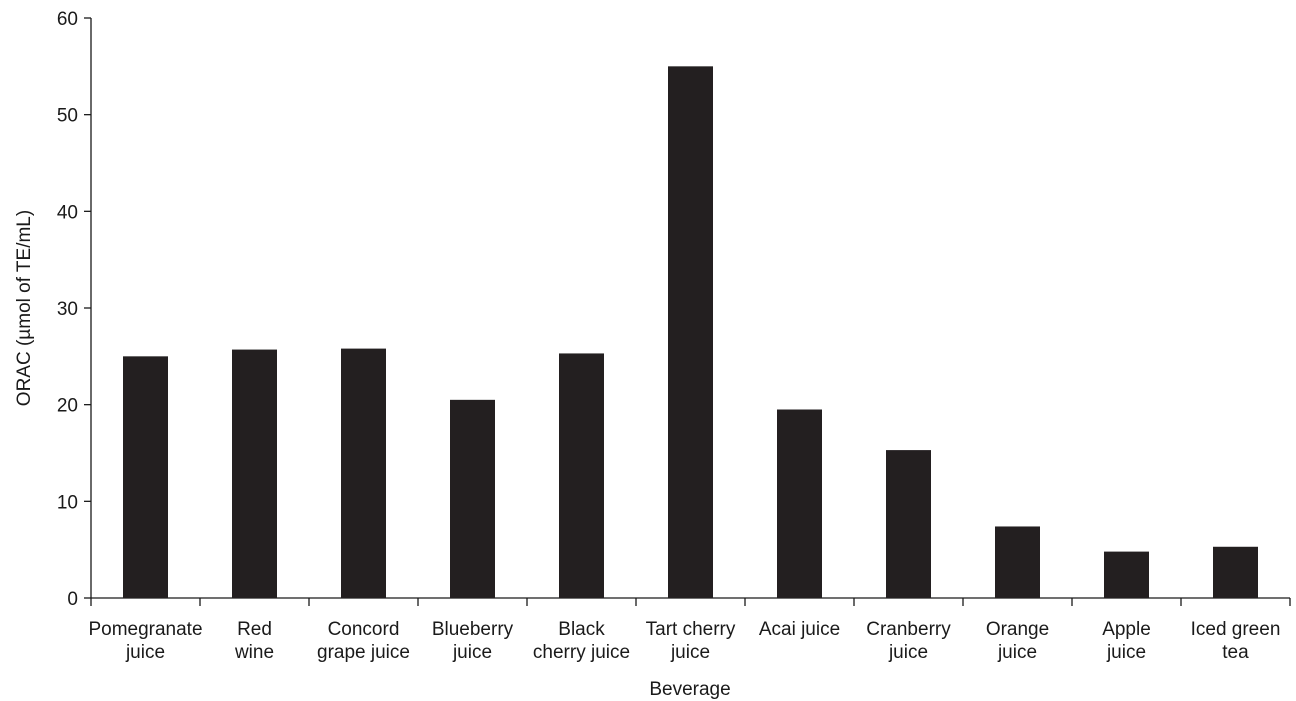 The height and width of the screenshot is (701, 1296). I want to click on y-tick-label: 10, so click(67, 502).